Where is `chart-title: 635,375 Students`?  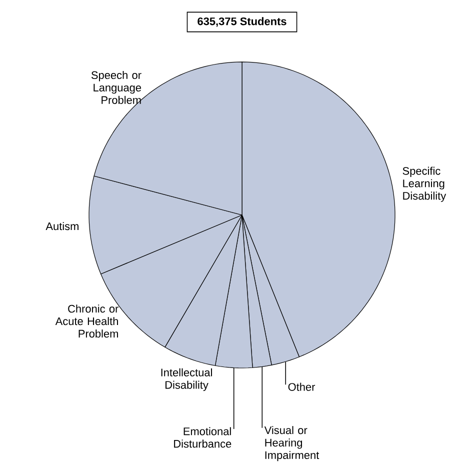
chart-title: 635,375 Students is located at coordinates (242, 22).